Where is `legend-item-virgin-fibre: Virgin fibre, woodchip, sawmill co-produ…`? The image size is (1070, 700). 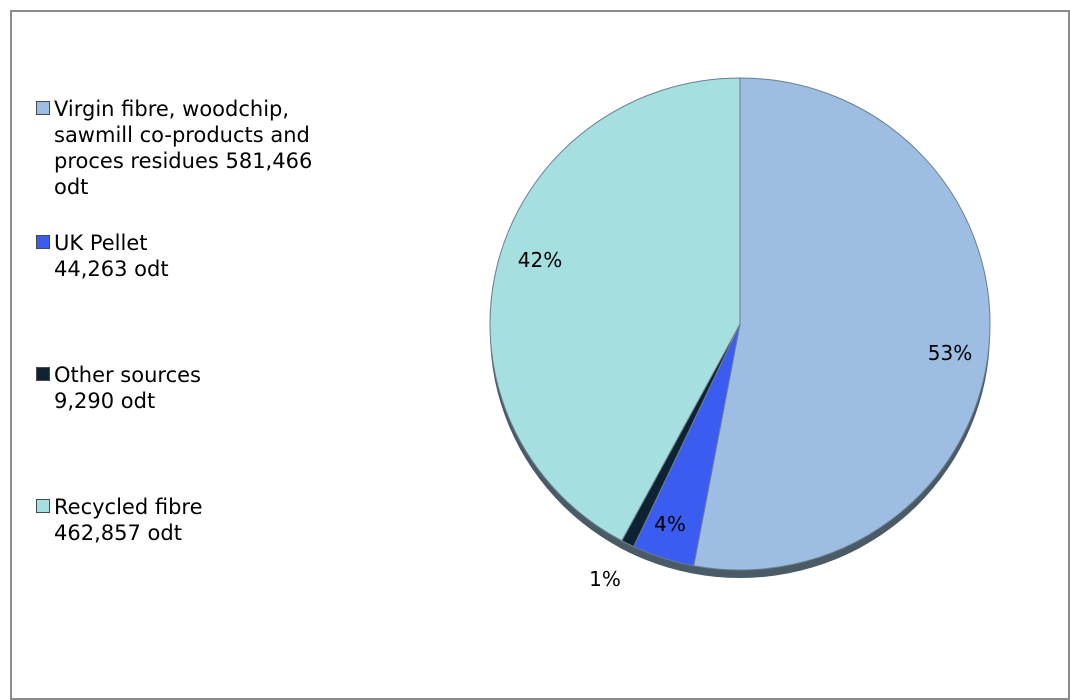
legend-item-virgin-fibre: Virgin fibre, woodchip, sawmill co-produ… is located at coordinates (174, 148).